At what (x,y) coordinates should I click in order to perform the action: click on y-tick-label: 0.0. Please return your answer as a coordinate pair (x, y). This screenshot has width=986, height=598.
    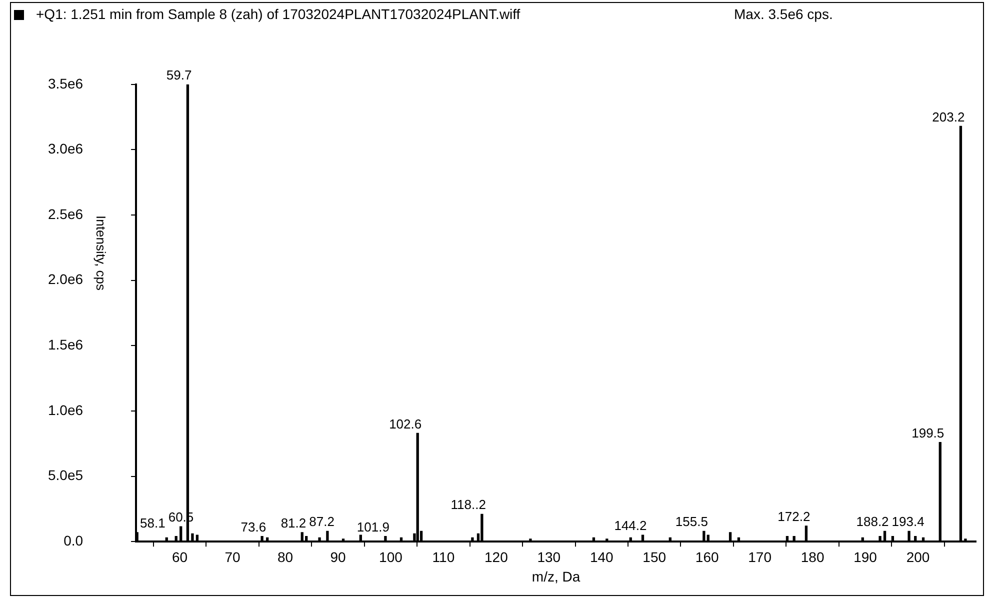
    Looking at the image, I should click on (74, 540).